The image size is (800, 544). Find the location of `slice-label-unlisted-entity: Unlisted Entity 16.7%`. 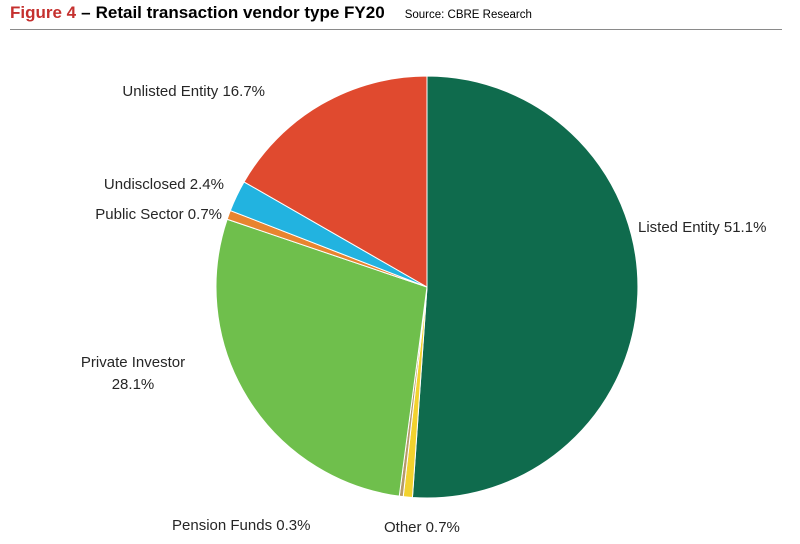

slice-label-unlisted-entity: Unlisted Entity 16.7% is located at coordinates (193, 91).